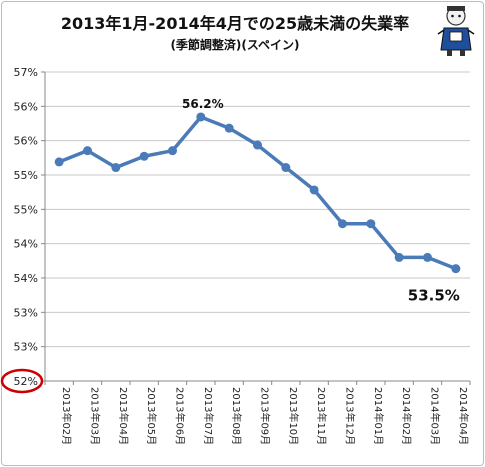 The width and height of the screenshot is (485, 467). Describe the element at coordinates (321, 416) in the screenshot. I see `x-tick-label: 2013年11月` at that location.